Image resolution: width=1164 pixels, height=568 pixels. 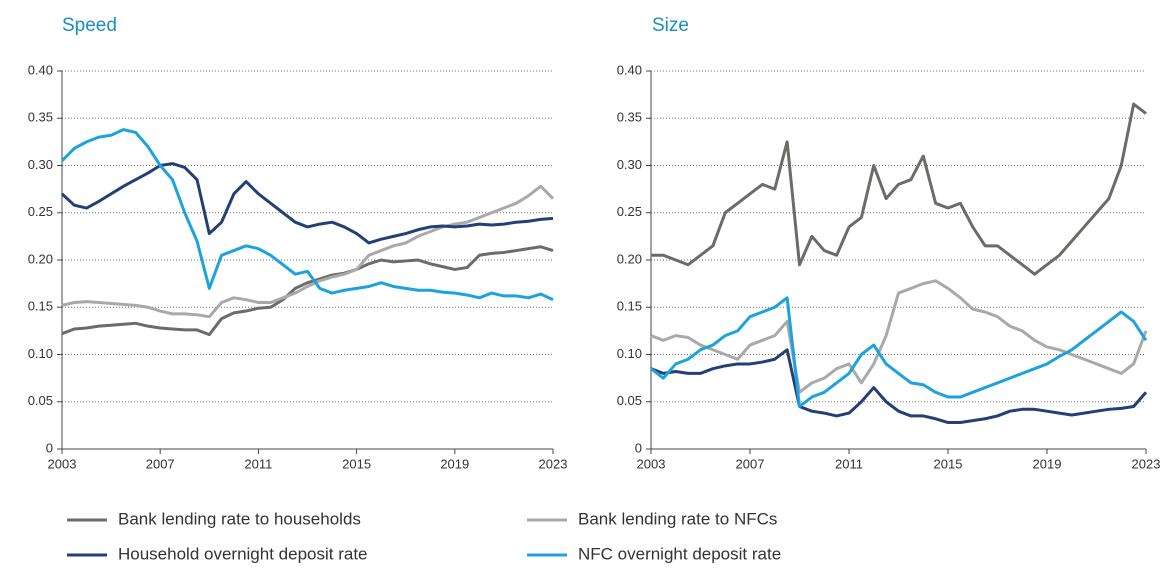 What do you see at coordinates (679, 553) in the screenshot?
I see `legend-label: NFC overnight deposit rate` at bounding box center [679, 553].